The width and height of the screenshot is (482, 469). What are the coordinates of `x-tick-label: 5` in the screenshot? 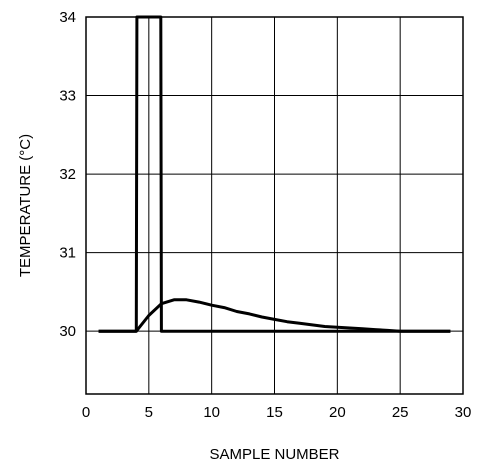 It's located at (149, 412).